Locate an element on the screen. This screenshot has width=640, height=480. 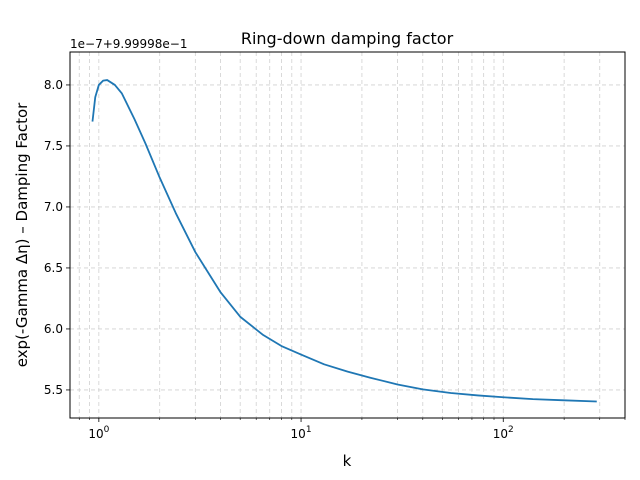
y-tick-label: 8.0 is located at coordinates (53, 85).